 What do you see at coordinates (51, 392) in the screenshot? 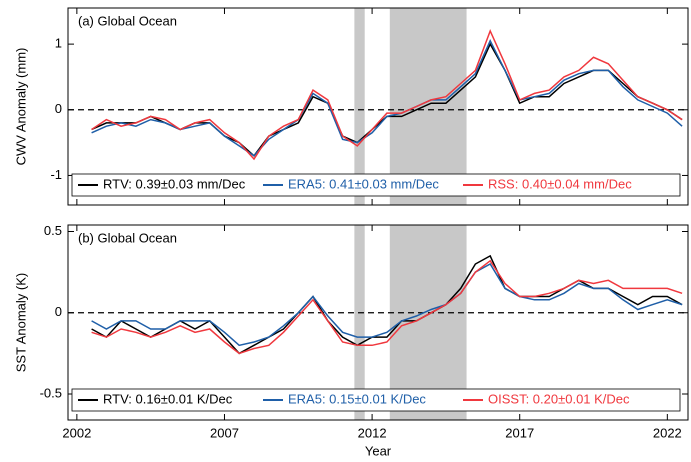
I see `y-tick-label: -0.5` at bounding box center [51, 392].